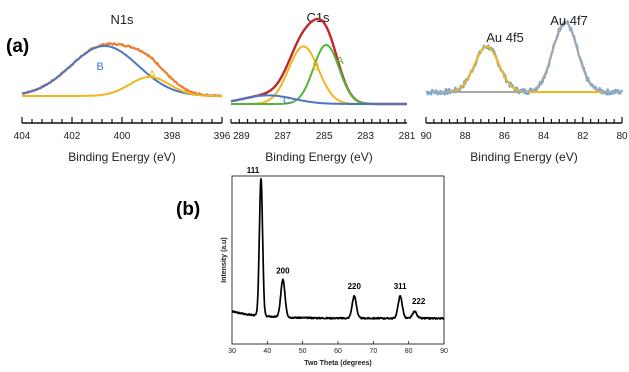 The height and width of the screenshot is (372, 629). Describe the element at coordinates (355, 286) in the screenshot. I see `peak-index-label: 220` at that location.